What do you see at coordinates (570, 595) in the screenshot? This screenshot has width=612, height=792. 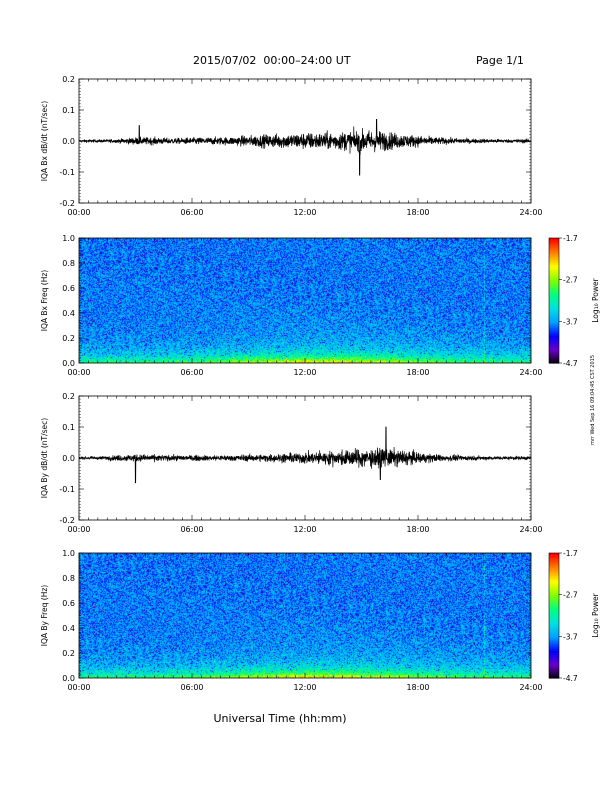 I see `colorbar-tick-label: -2.7` at bounding box center [570, 595].